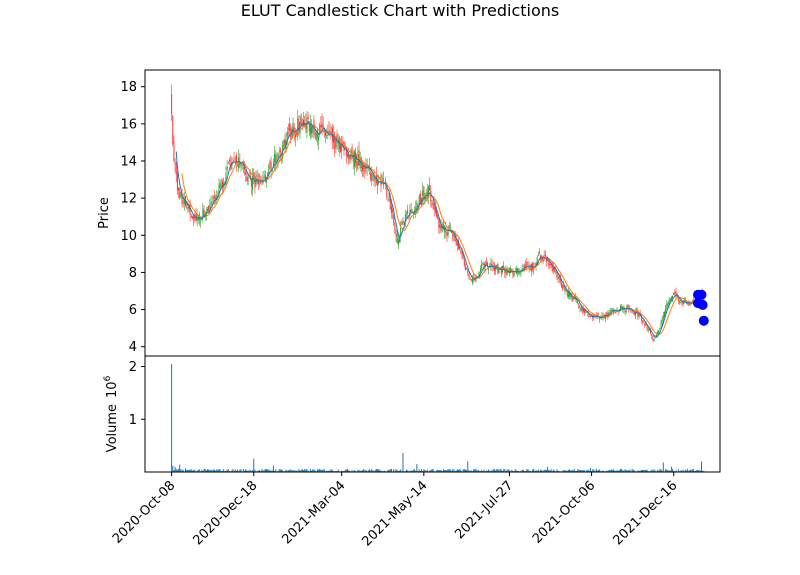  Describe the element at coordinates (133, 273) in the screenshot. I see `price-y-tick-label: 8` at that location.